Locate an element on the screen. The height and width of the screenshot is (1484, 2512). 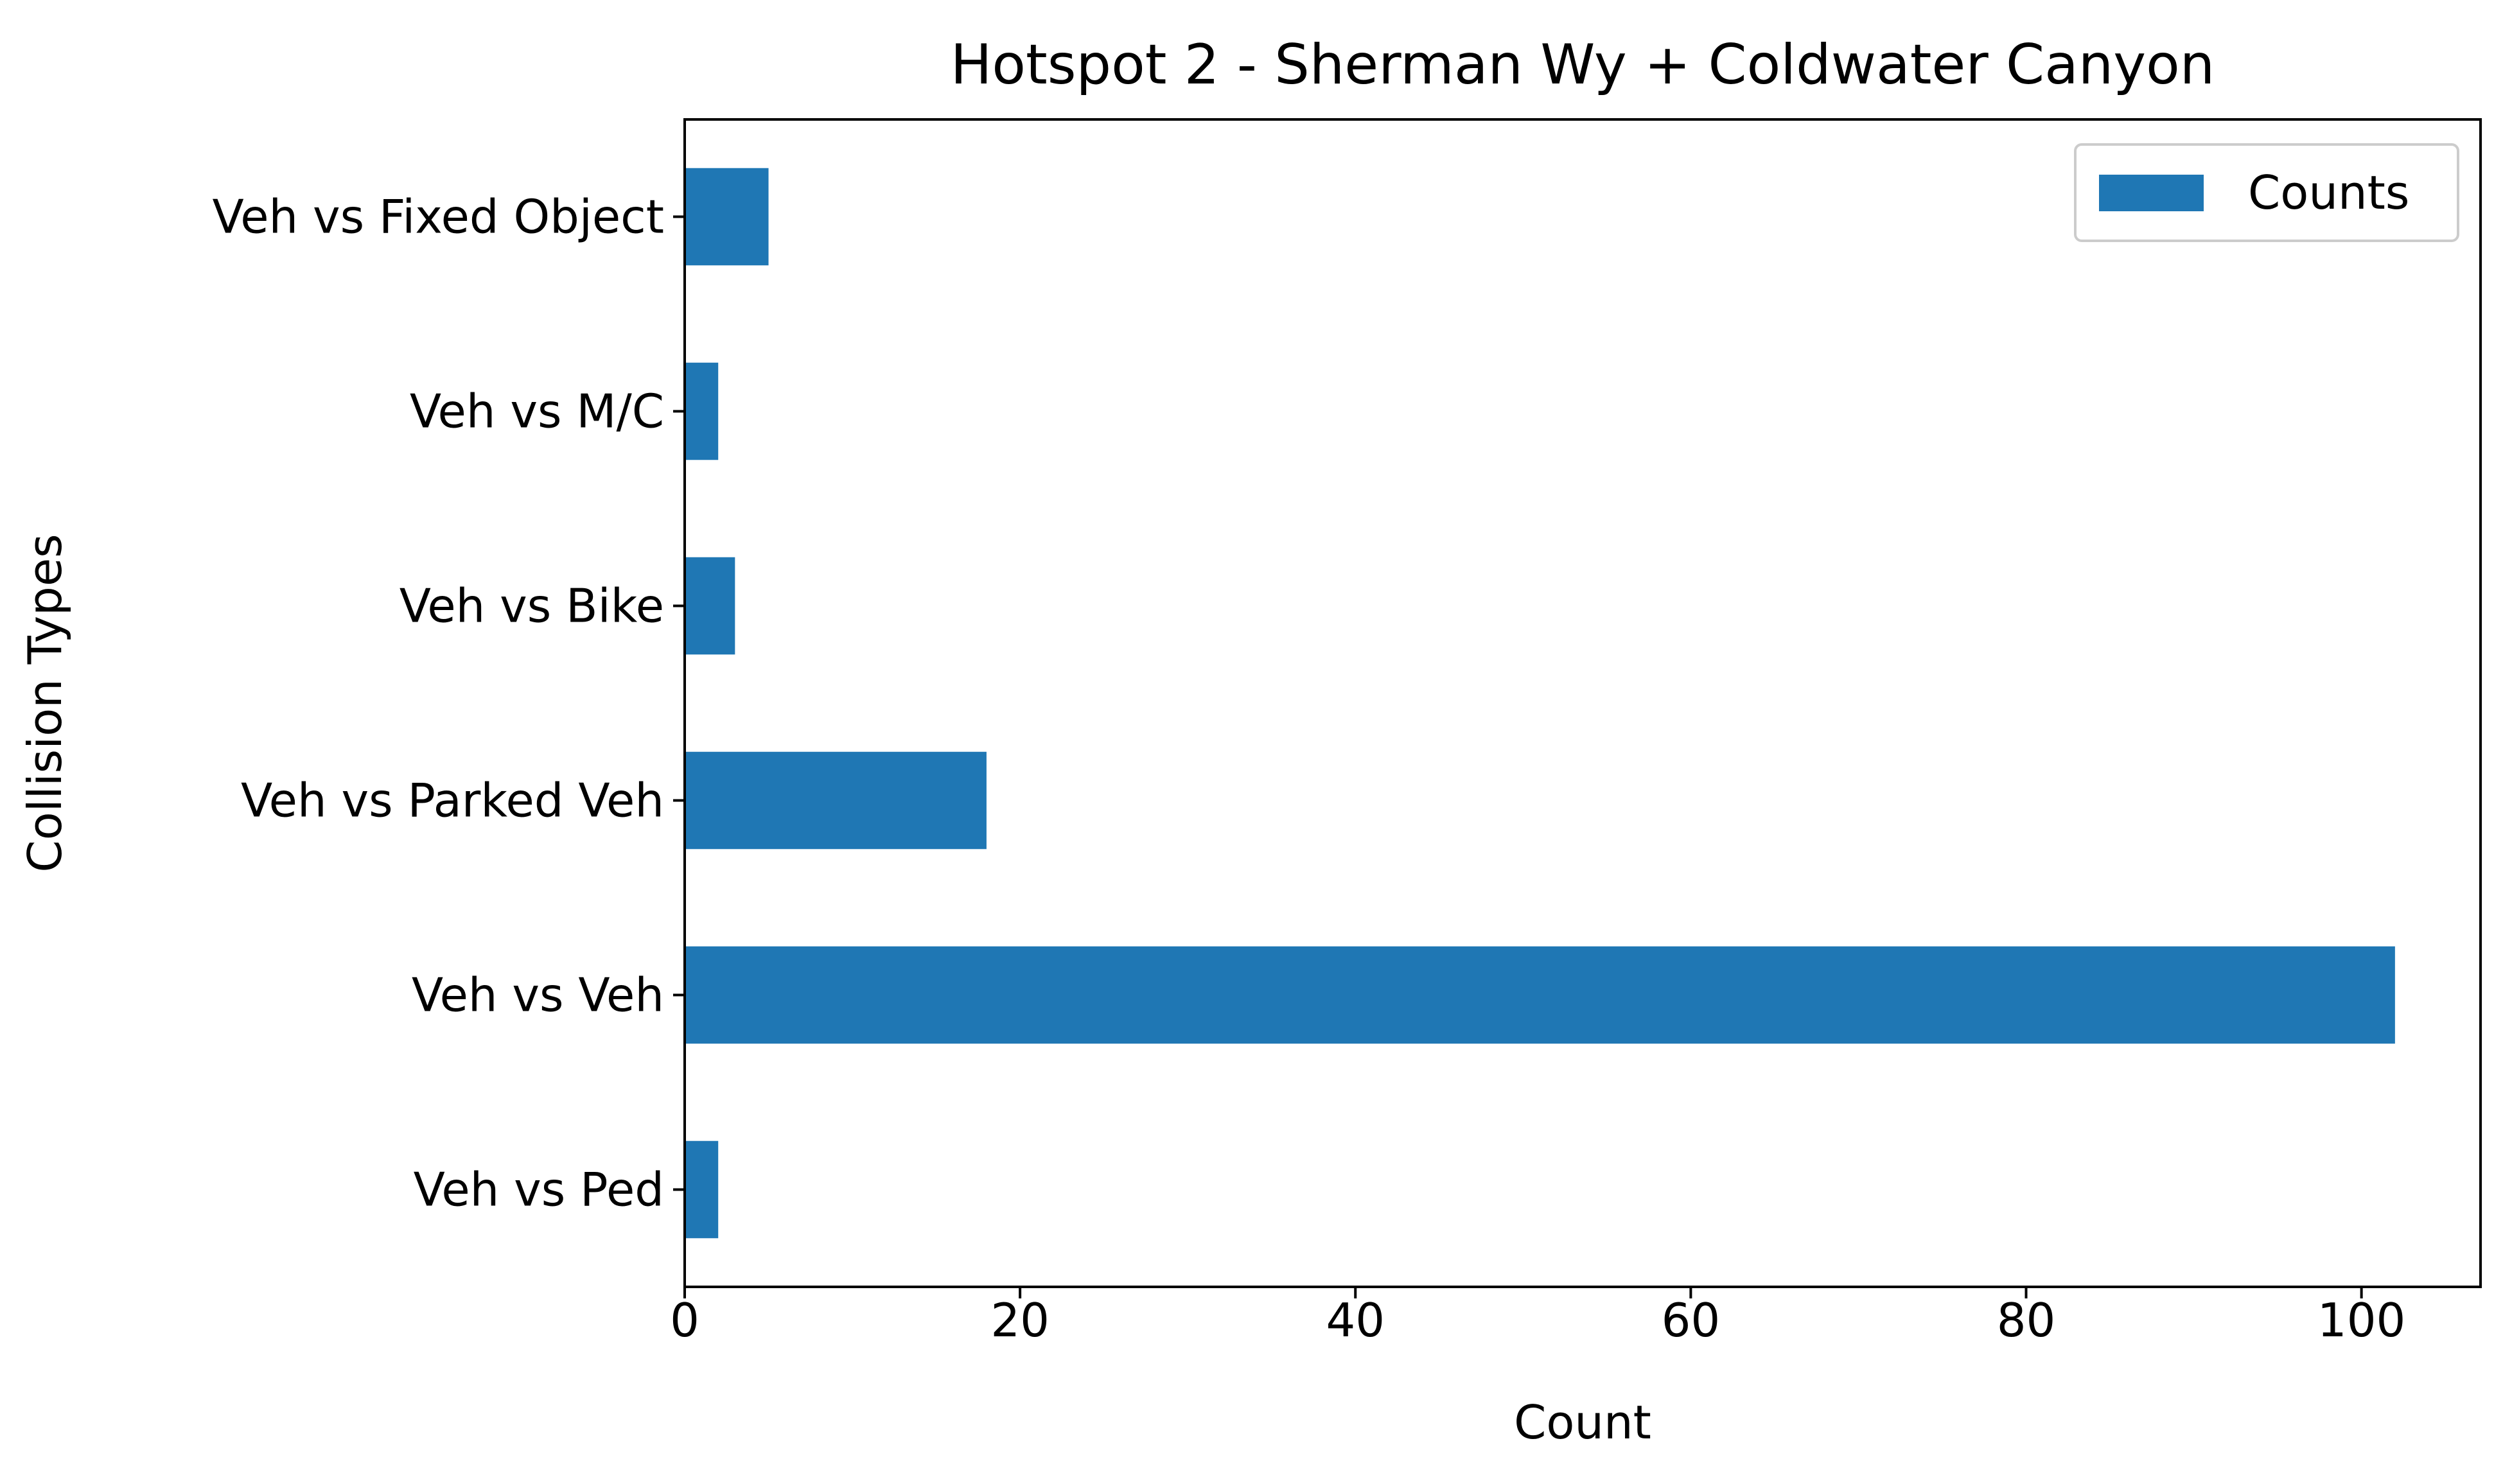
bar-veh-vs-parked-veh is located at coordinates (836, 800).